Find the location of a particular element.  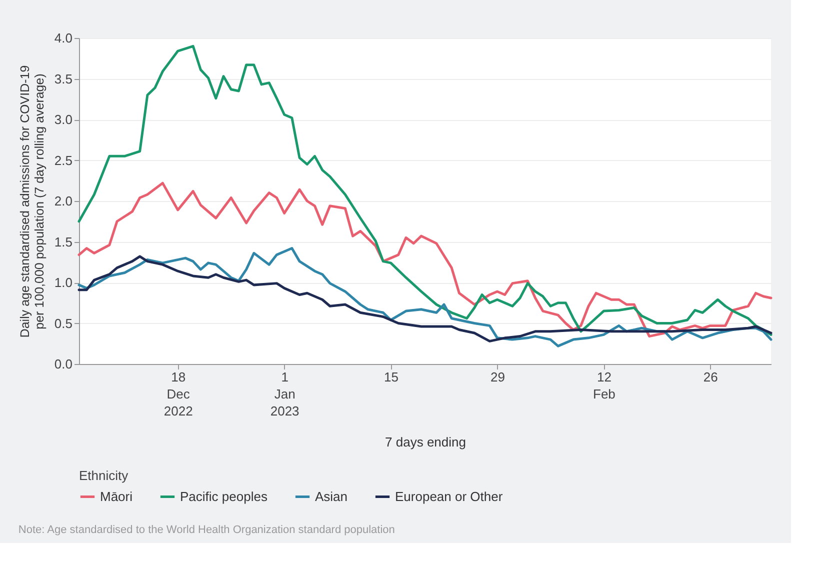

x-tick-label: 15 is located at coordinates (391, 377).